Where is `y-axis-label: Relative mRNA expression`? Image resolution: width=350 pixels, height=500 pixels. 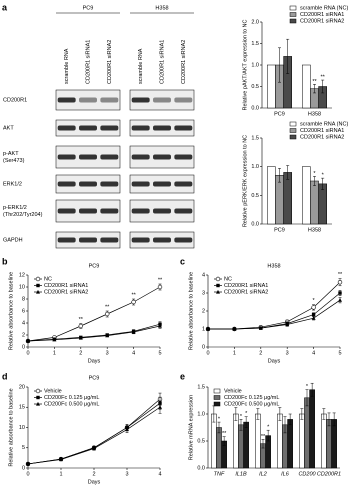
y-axis-label: Relative mRNA expression is located at coordinates (191, 427).